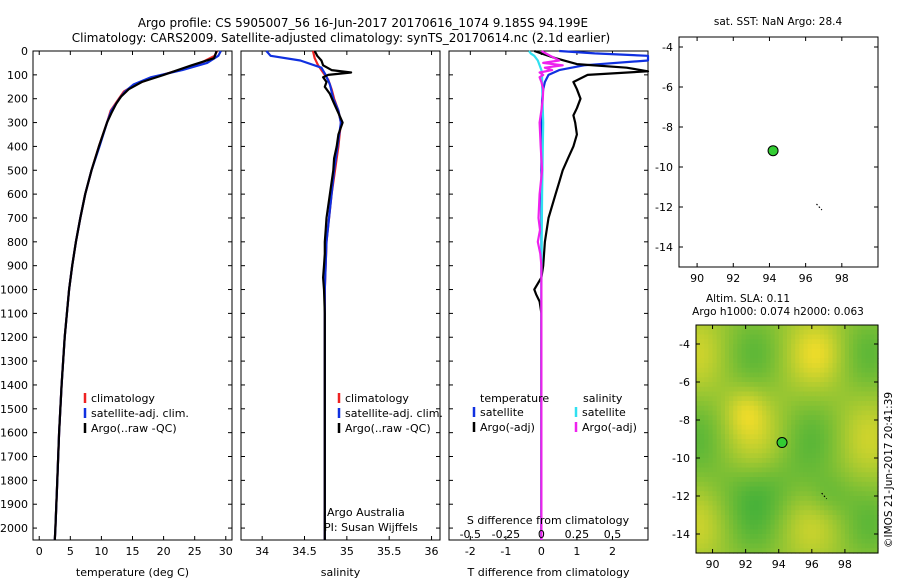 This screenshot has height=580, width=900. I want to click on temperature-legend-label: satellite-adj. clim., so click(140, 413).